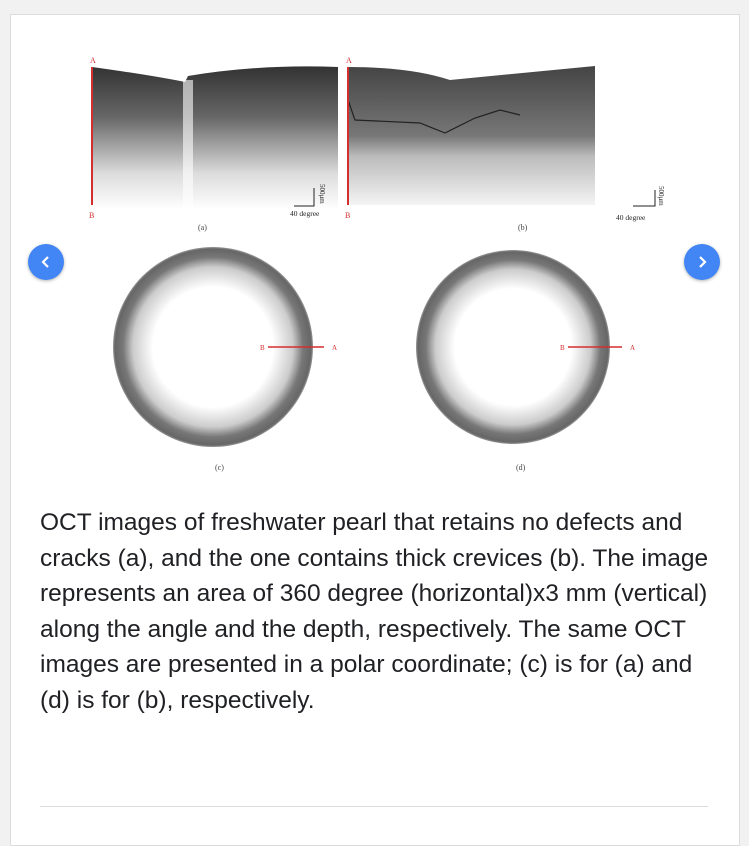 Image resolution: width=749 pixels, height=846 pixels. Describe the element at coordinates (225, 359) in the screenshot. I see `panel-c: B A (c)` at that location.